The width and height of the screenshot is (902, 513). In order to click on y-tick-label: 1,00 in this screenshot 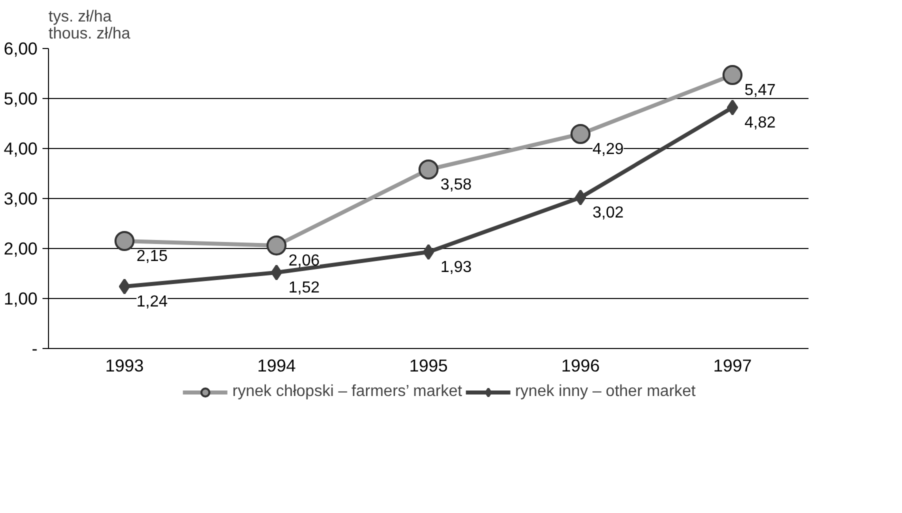, I will do `click(21, 298)`.